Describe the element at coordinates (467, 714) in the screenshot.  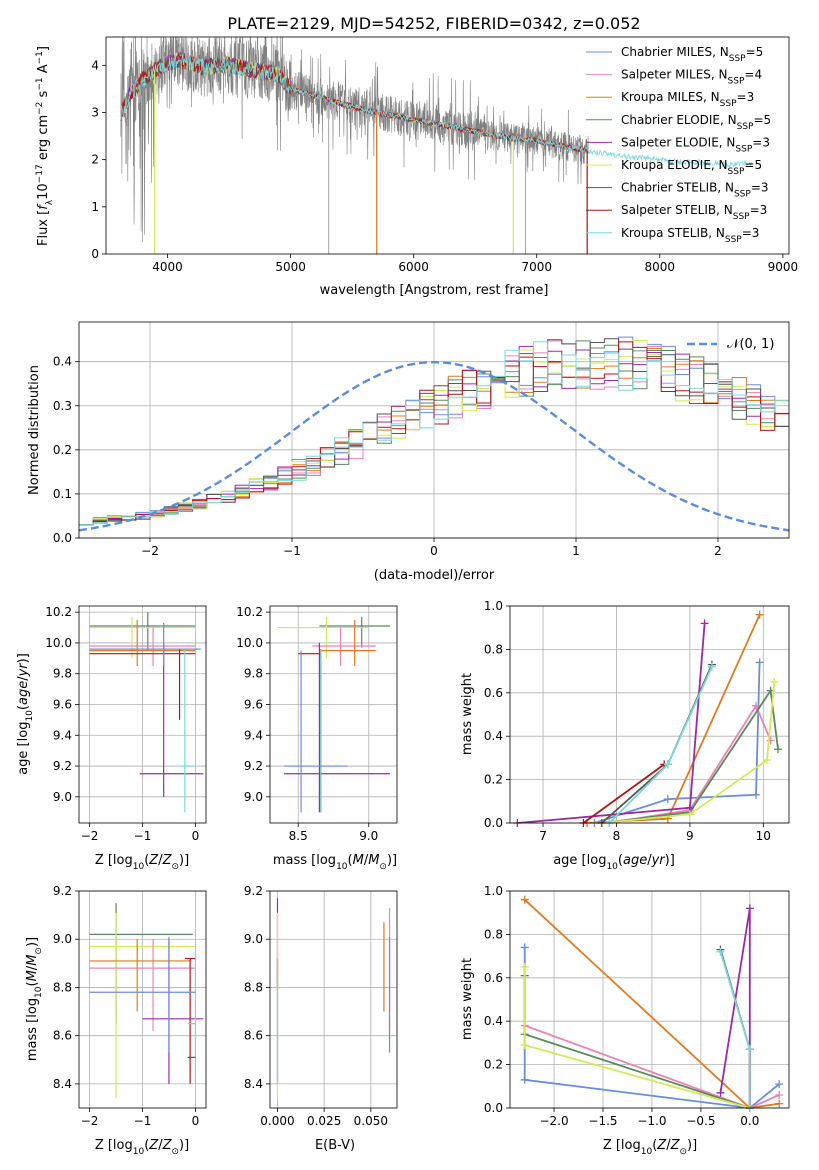
I see `y-axis-label: mass weight` at that location.